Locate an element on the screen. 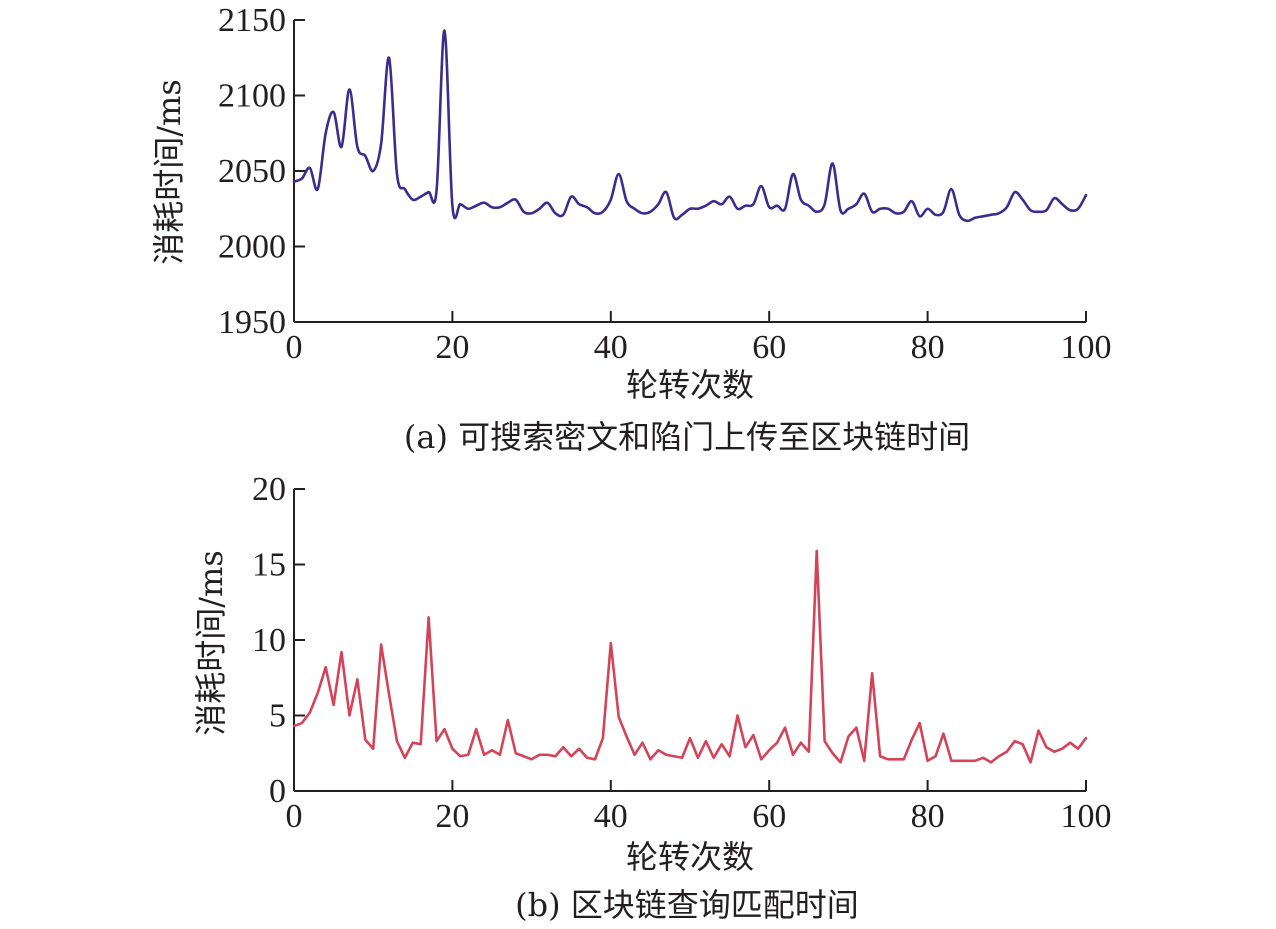  panel-a-series is located at coordinates (690, 126).